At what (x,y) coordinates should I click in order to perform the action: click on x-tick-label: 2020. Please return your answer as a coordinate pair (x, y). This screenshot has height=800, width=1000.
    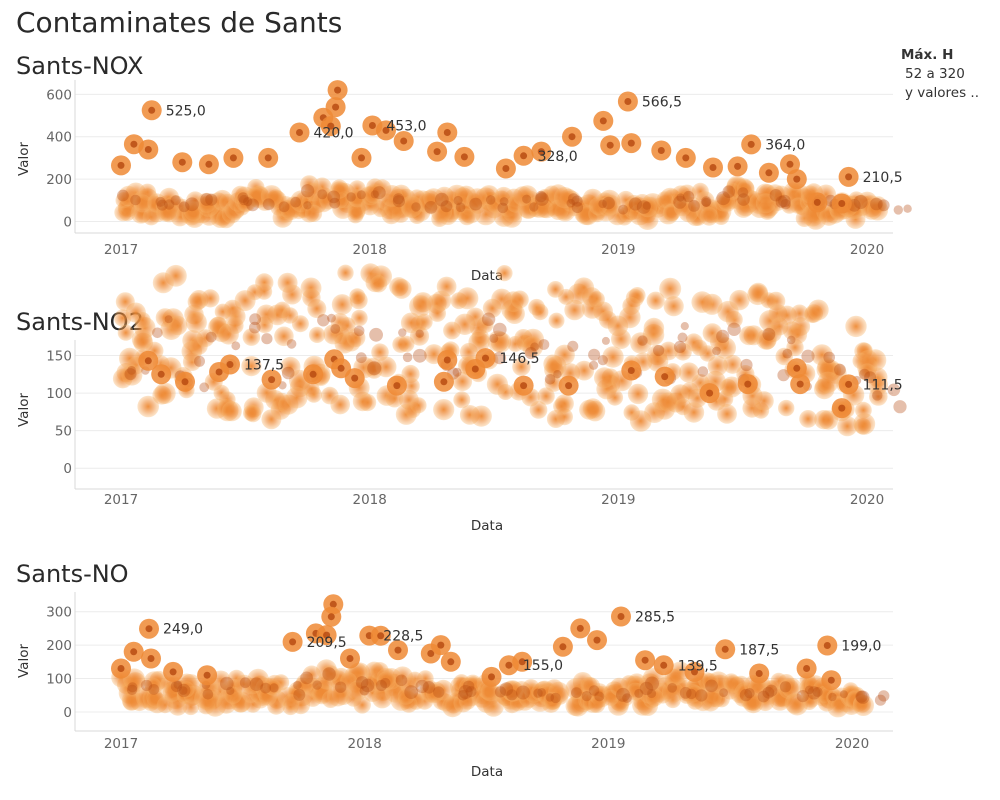
    Looking at the image, I should click on (852, 744).